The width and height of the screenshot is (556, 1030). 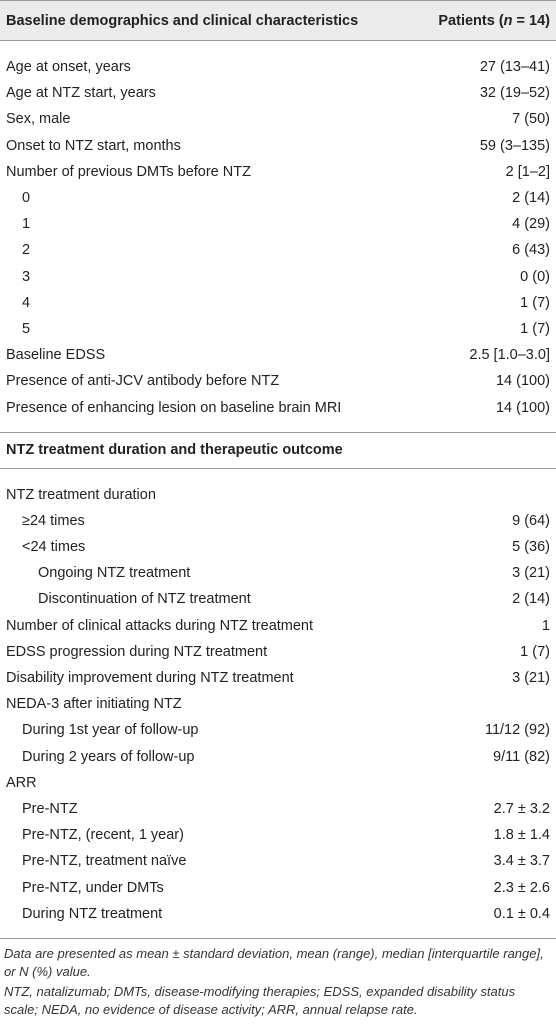 I want to click on row-label: Age at onset, years, so click(x=68, y=67).